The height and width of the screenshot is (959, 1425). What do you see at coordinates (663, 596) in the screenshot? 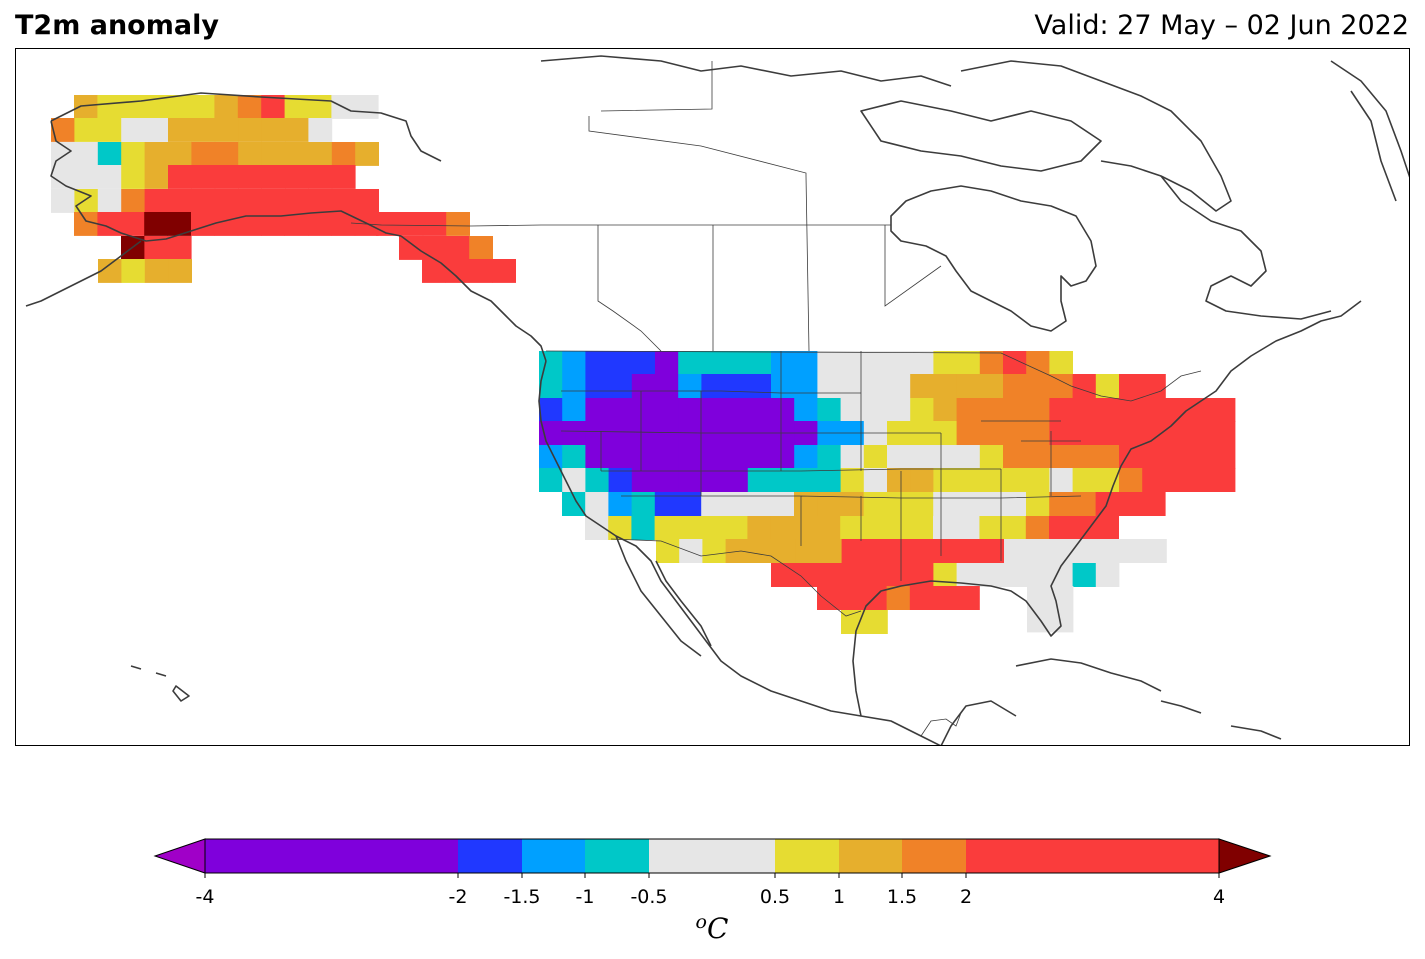
I see `baja-peninsula` at bounding box center [663, 596].